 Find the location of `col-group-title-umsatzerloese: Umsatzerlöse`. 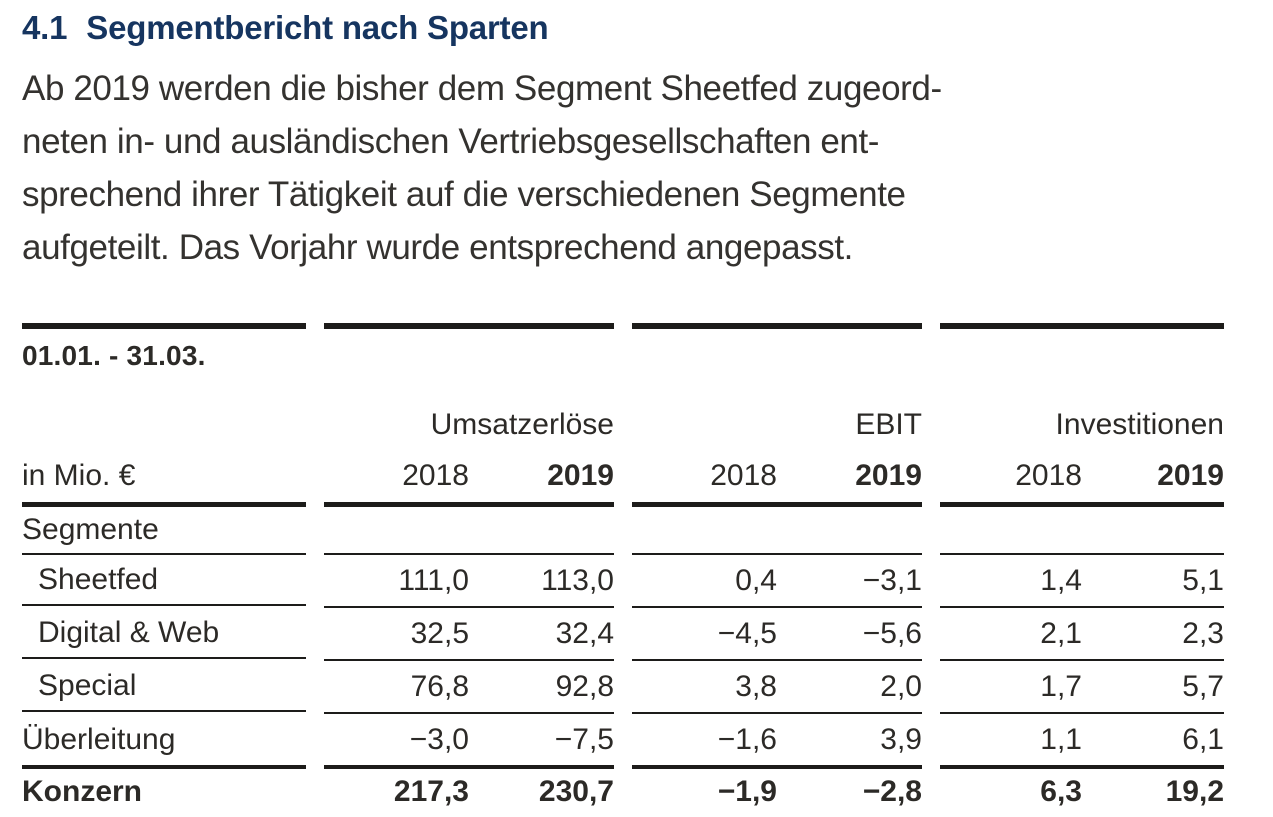

col-group-title-umsatzerloese: Umsatzerlöse is located at coordinates (522, 424).